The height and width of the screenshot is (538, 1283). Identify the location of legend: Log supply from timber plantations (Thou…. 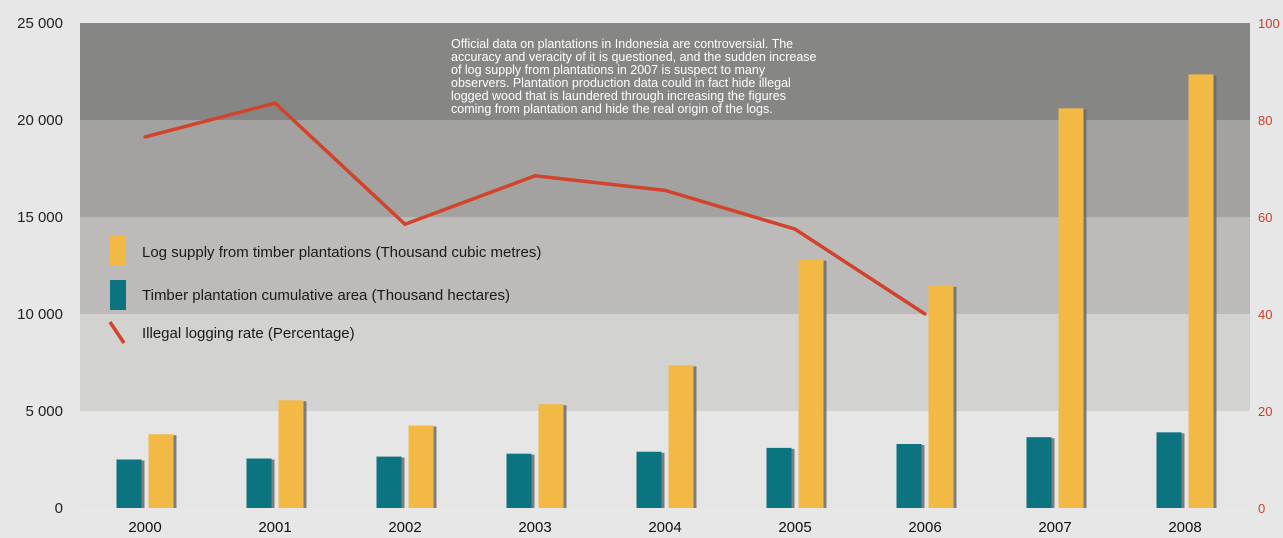
(324, 290).